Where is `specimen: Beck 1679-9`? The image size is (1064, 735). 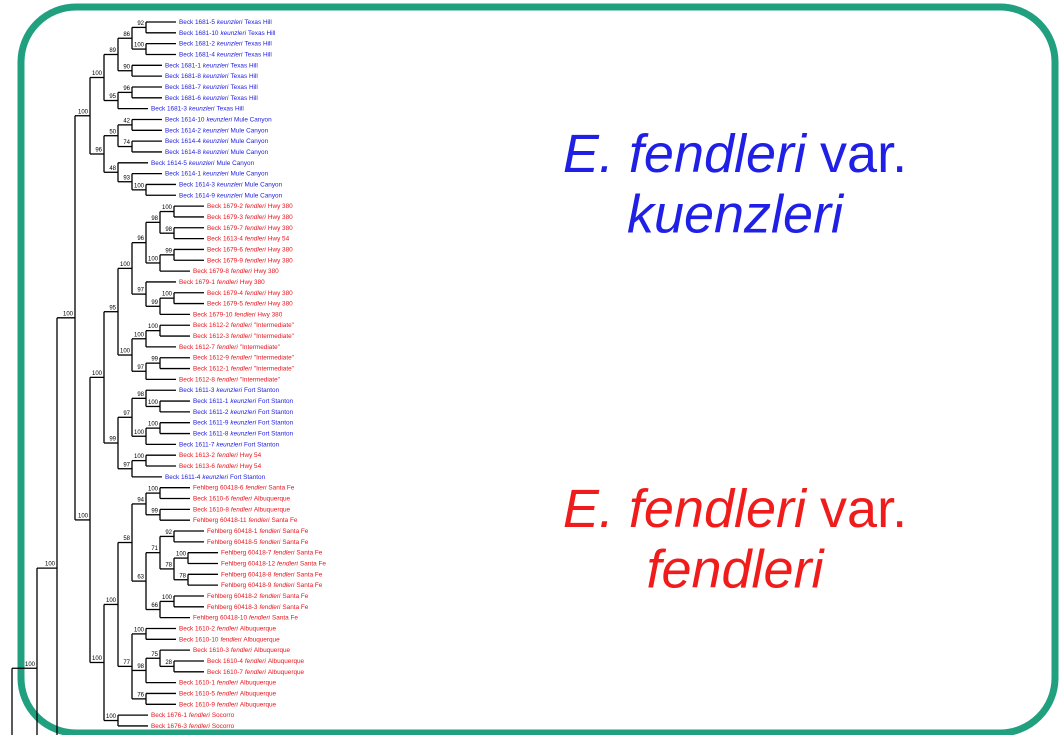 specimen: Beck 1679-9 is located at coordinates (225, 260).